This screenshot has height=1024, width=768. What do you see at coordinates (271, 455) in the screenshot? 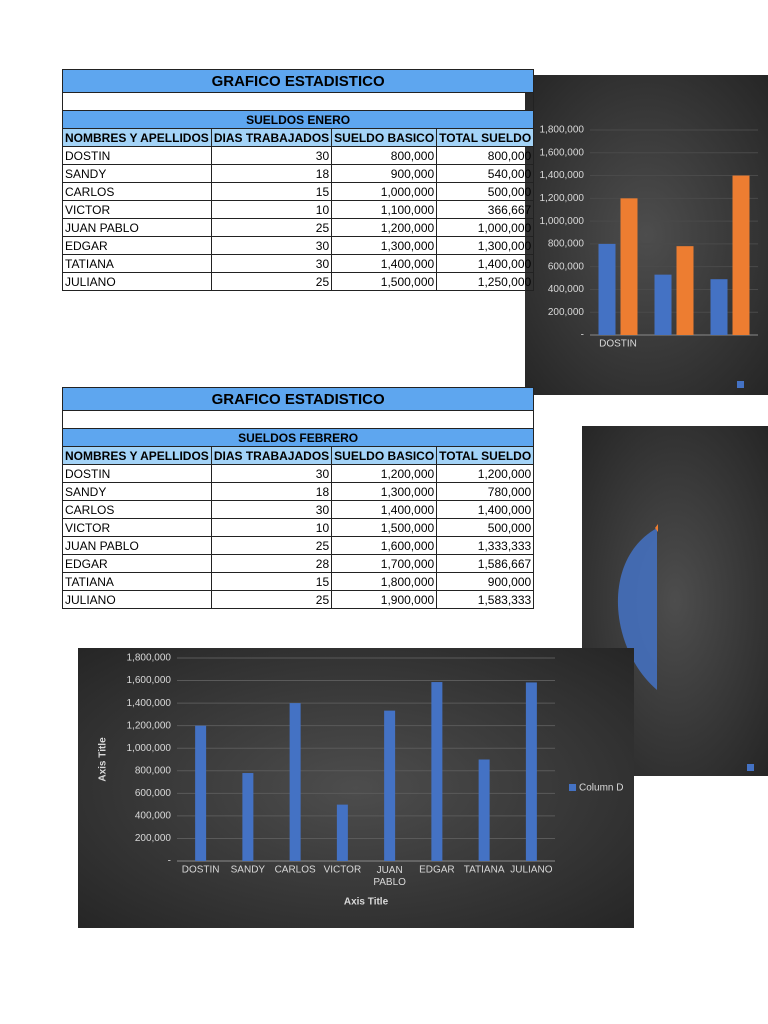
I see `column-header: DIAS TRABAJADOS` at bounding box center [271, 455].